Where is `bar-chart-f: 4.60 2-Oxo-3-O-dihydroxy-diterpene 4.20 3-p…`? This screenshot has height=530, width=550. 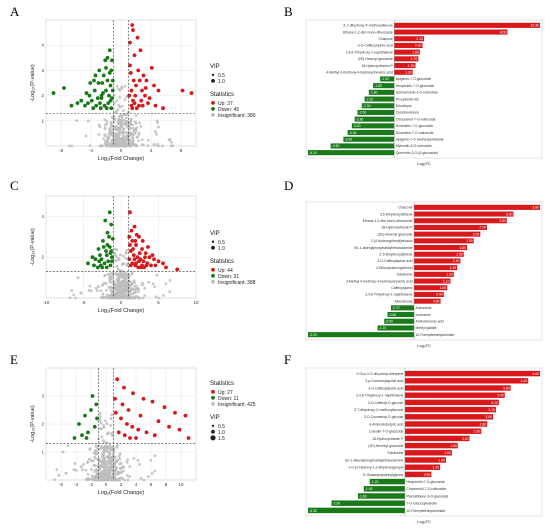 bar-chart-f: 4.60 2-Oxo-3-O-dihydroxy-diterpene 4.20 3-p… is located at coordinates (424, 445).